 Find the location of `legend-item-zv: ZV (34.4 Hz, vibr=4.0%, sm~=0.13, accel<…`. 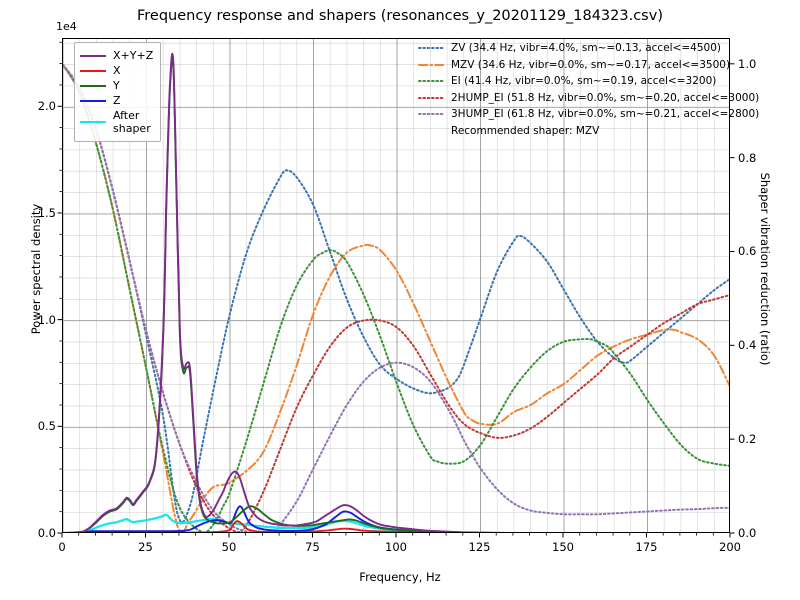

legend-item-zv: ZV (34.4 Hz, vibr=4.0%, sm~=0.13, accel<… is located at coordinates (588, 48).